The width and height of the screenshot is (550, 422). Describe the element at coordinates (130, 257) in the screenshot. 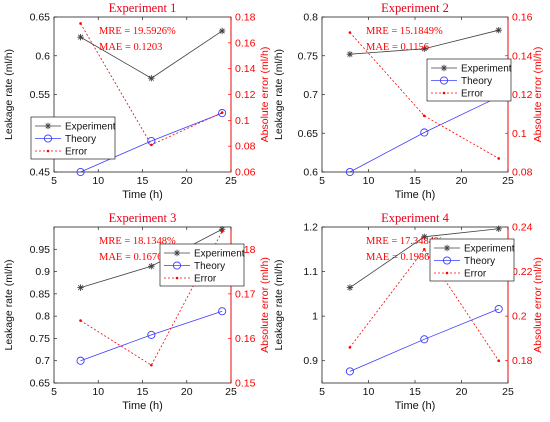

I see `annotation-text: MAE = 0.1676` at that location.